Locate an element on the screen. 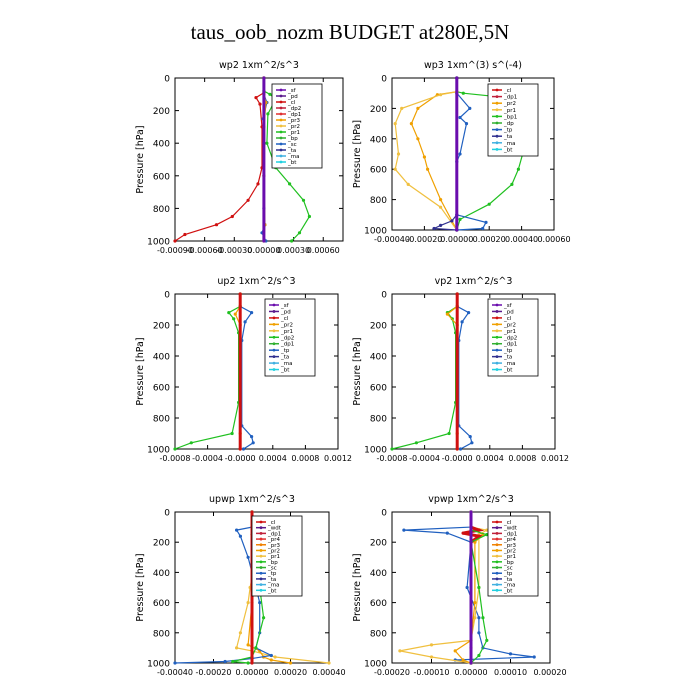  x-tick-label: -0.00040 is located at coordinates (392, 239).